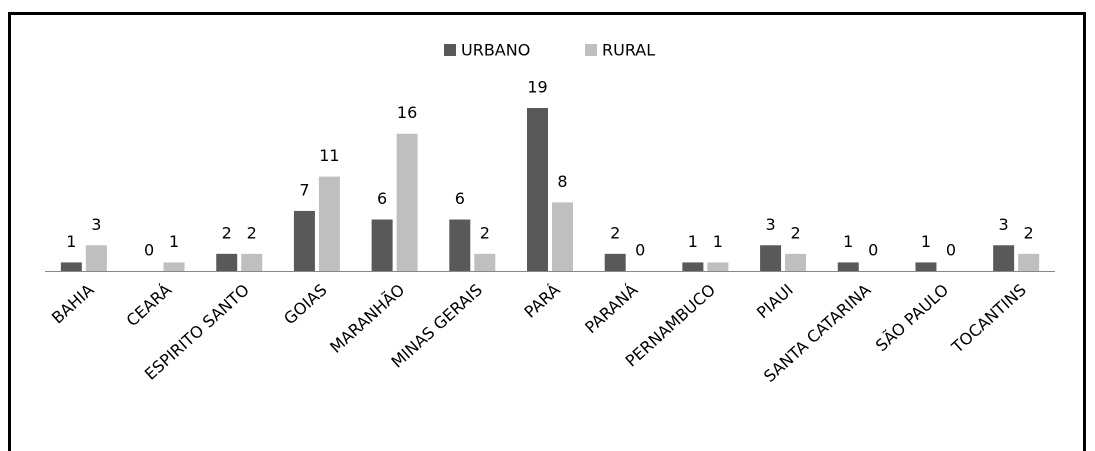 The width and height of the screenshot is (1095, 451). I want to click on legend-label: RURAL, so click(628, 50).